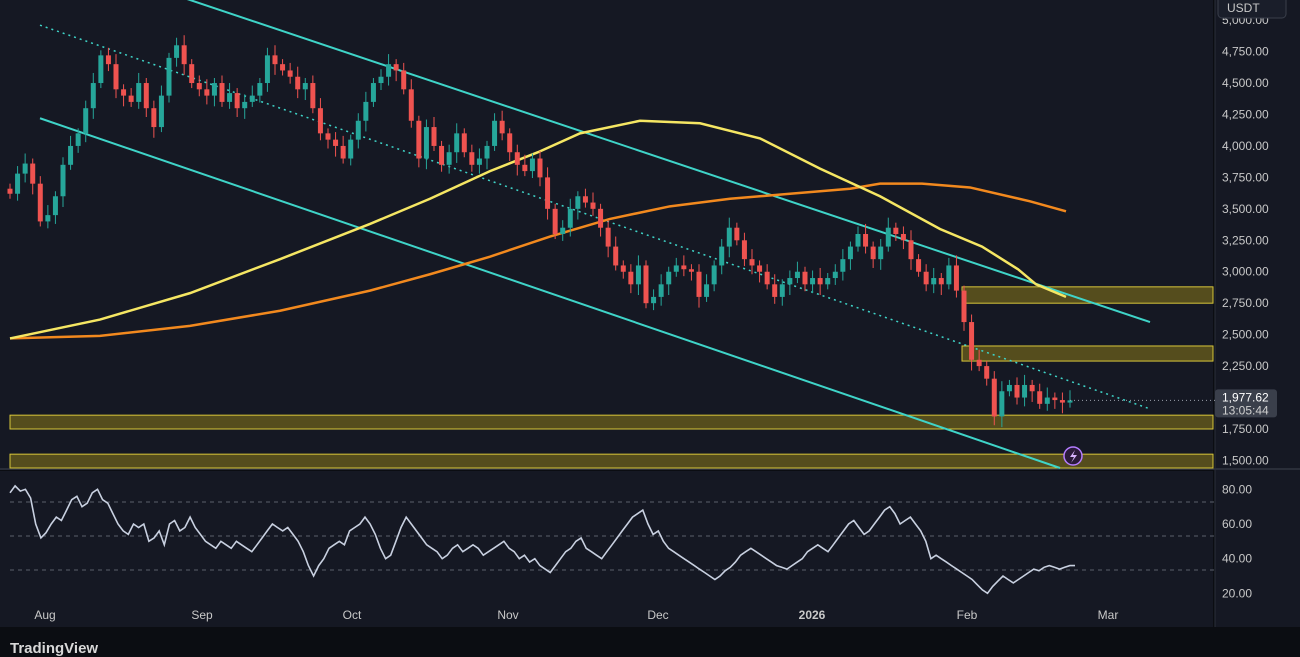 The image size is (1300, 657). What do you see at coordinates (1245, 429) in the screenshot?
I see `y-tick-label: 1,750.00` at bounding box center [1245, 429].